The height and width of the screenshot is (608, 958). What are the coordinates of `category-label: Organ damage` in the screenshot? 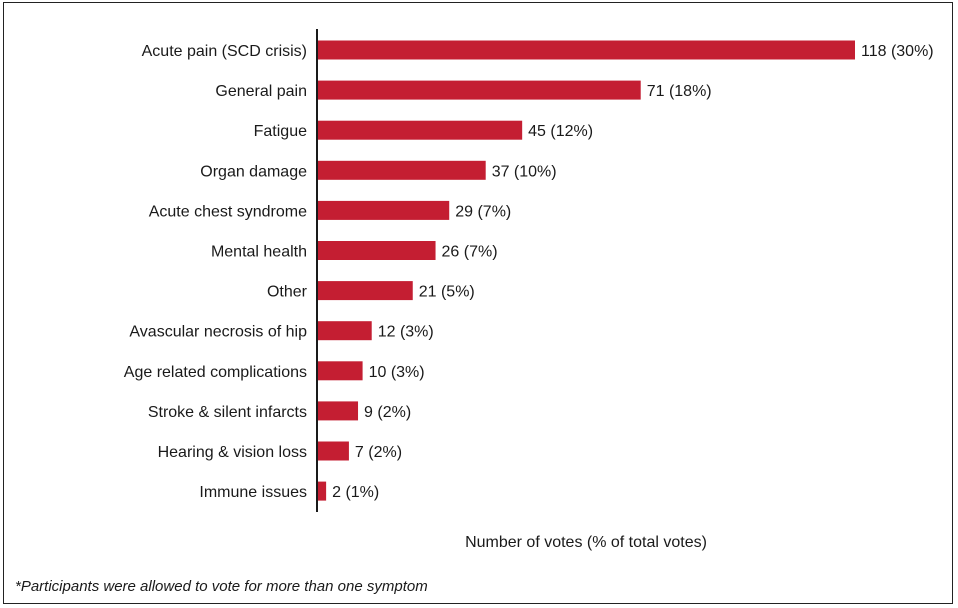 It's located at (253, 171).